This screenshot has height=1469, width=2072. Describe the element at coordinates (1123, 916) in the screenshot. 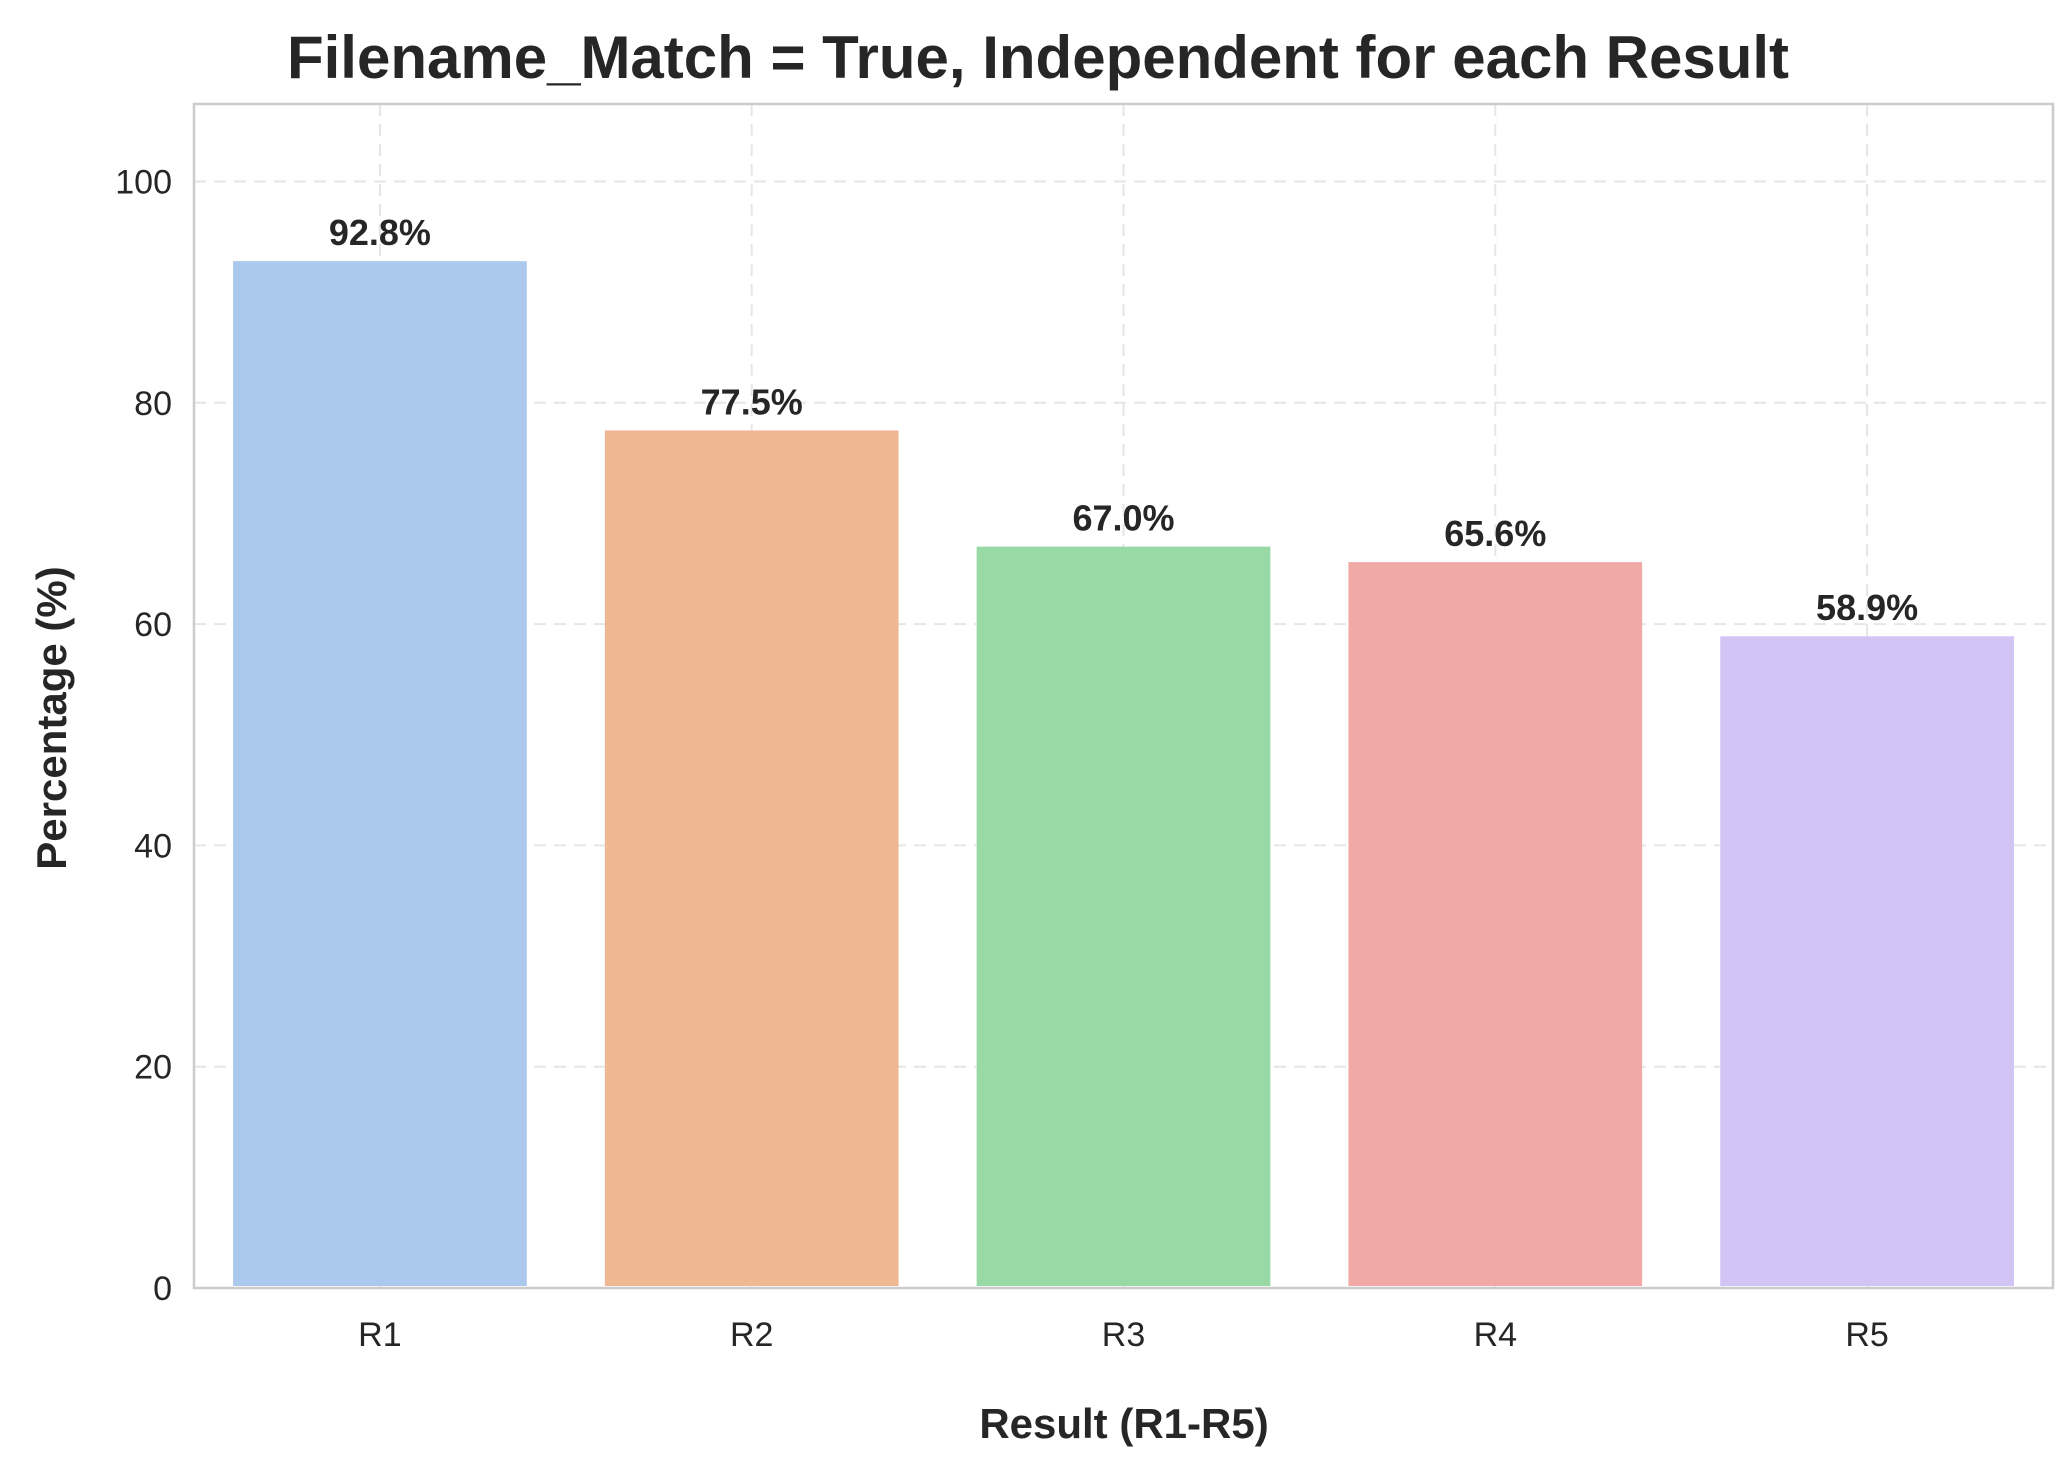

I see `bar-r3` at that location.